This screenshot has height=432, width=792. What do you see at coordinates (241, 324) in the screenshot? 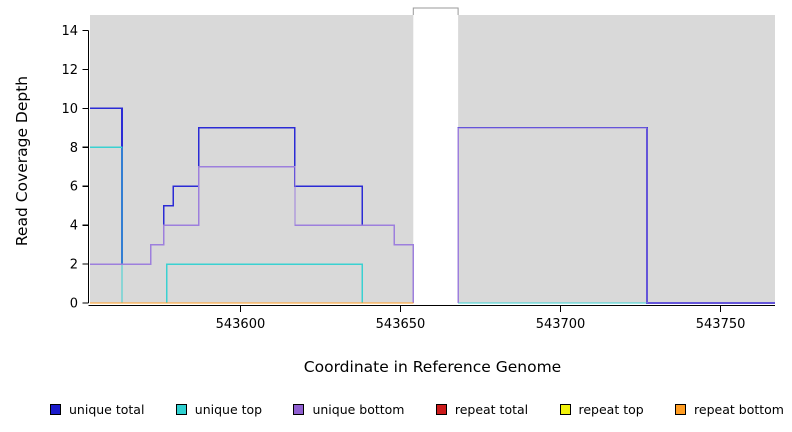
I see `x-tick-label: 543600` at bounding box center [241, 324].